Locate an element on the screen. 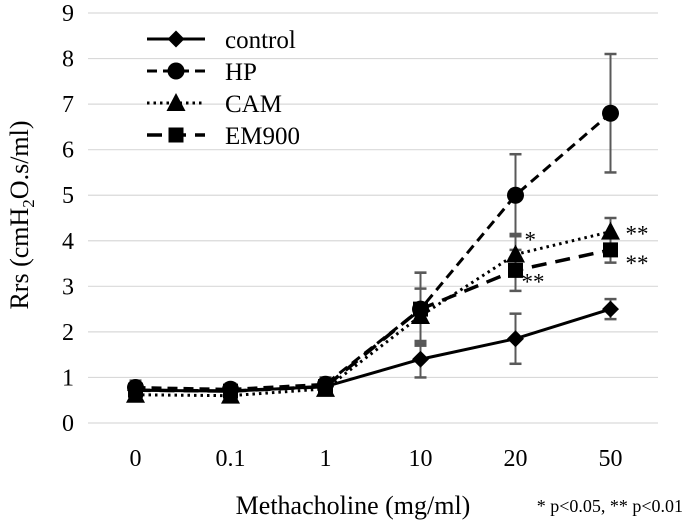 This screenshot has width=685, height=525. legend-label-CAM: CAM is located at coordinates (253, 104).